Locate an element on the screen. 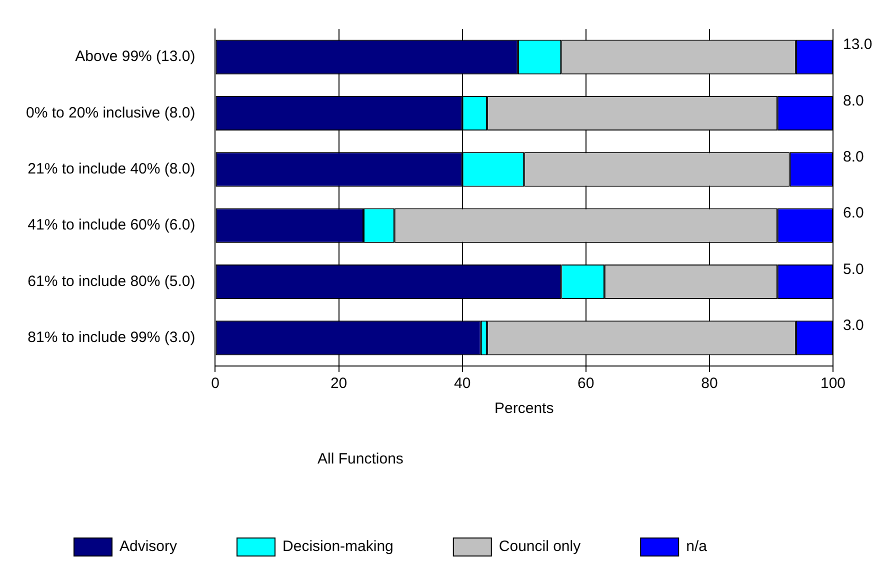  y-tick-label: 61% to include 80% (5.0) is located at coordinates (112, 281).